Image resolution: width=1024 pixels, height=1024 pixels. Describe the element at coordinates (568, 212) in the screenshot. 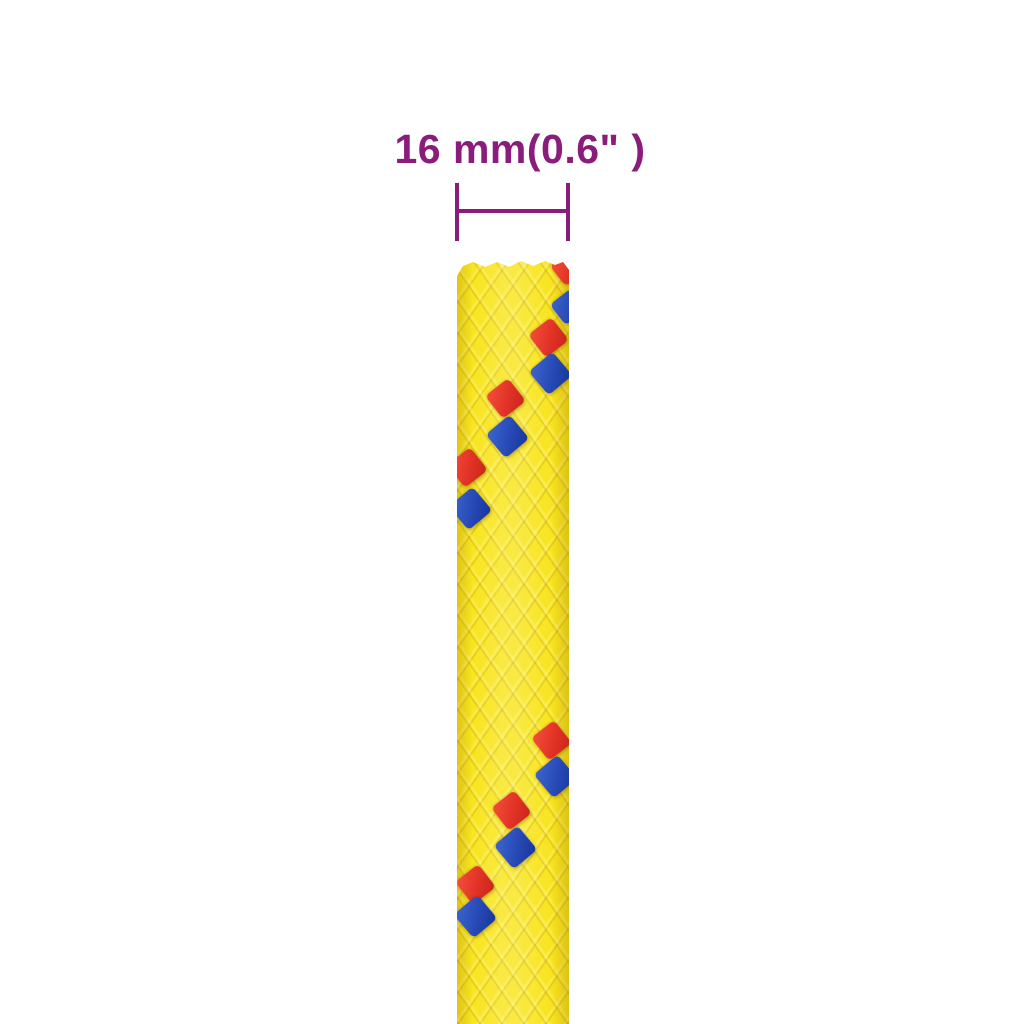

I see `dimension-tick-right` at that location.